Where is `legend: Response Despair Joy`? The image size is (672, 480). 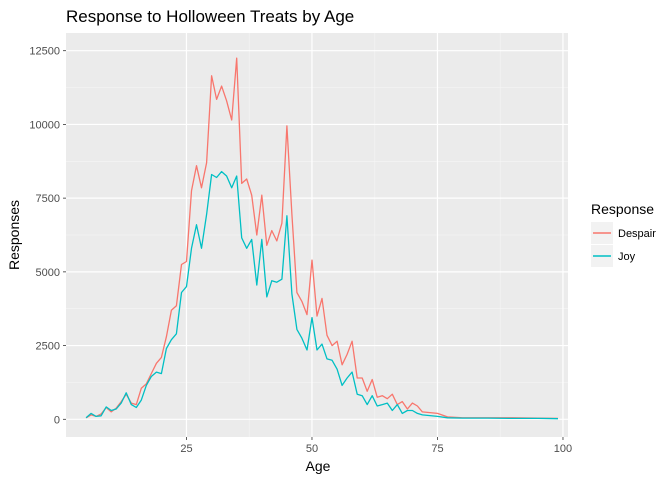
legend: Response Despair Joy is located at coordinates (623, 234).